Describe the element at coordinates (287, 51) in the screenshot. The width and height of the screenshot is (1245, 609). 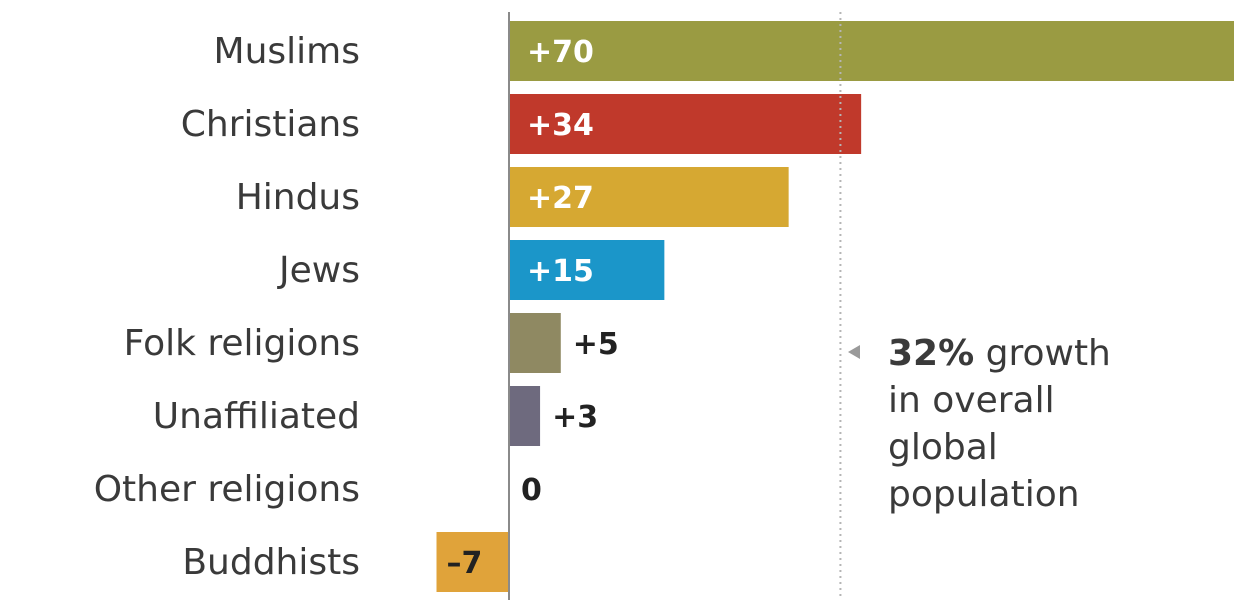
I see `category-label-muslims: Muslims` at that location.